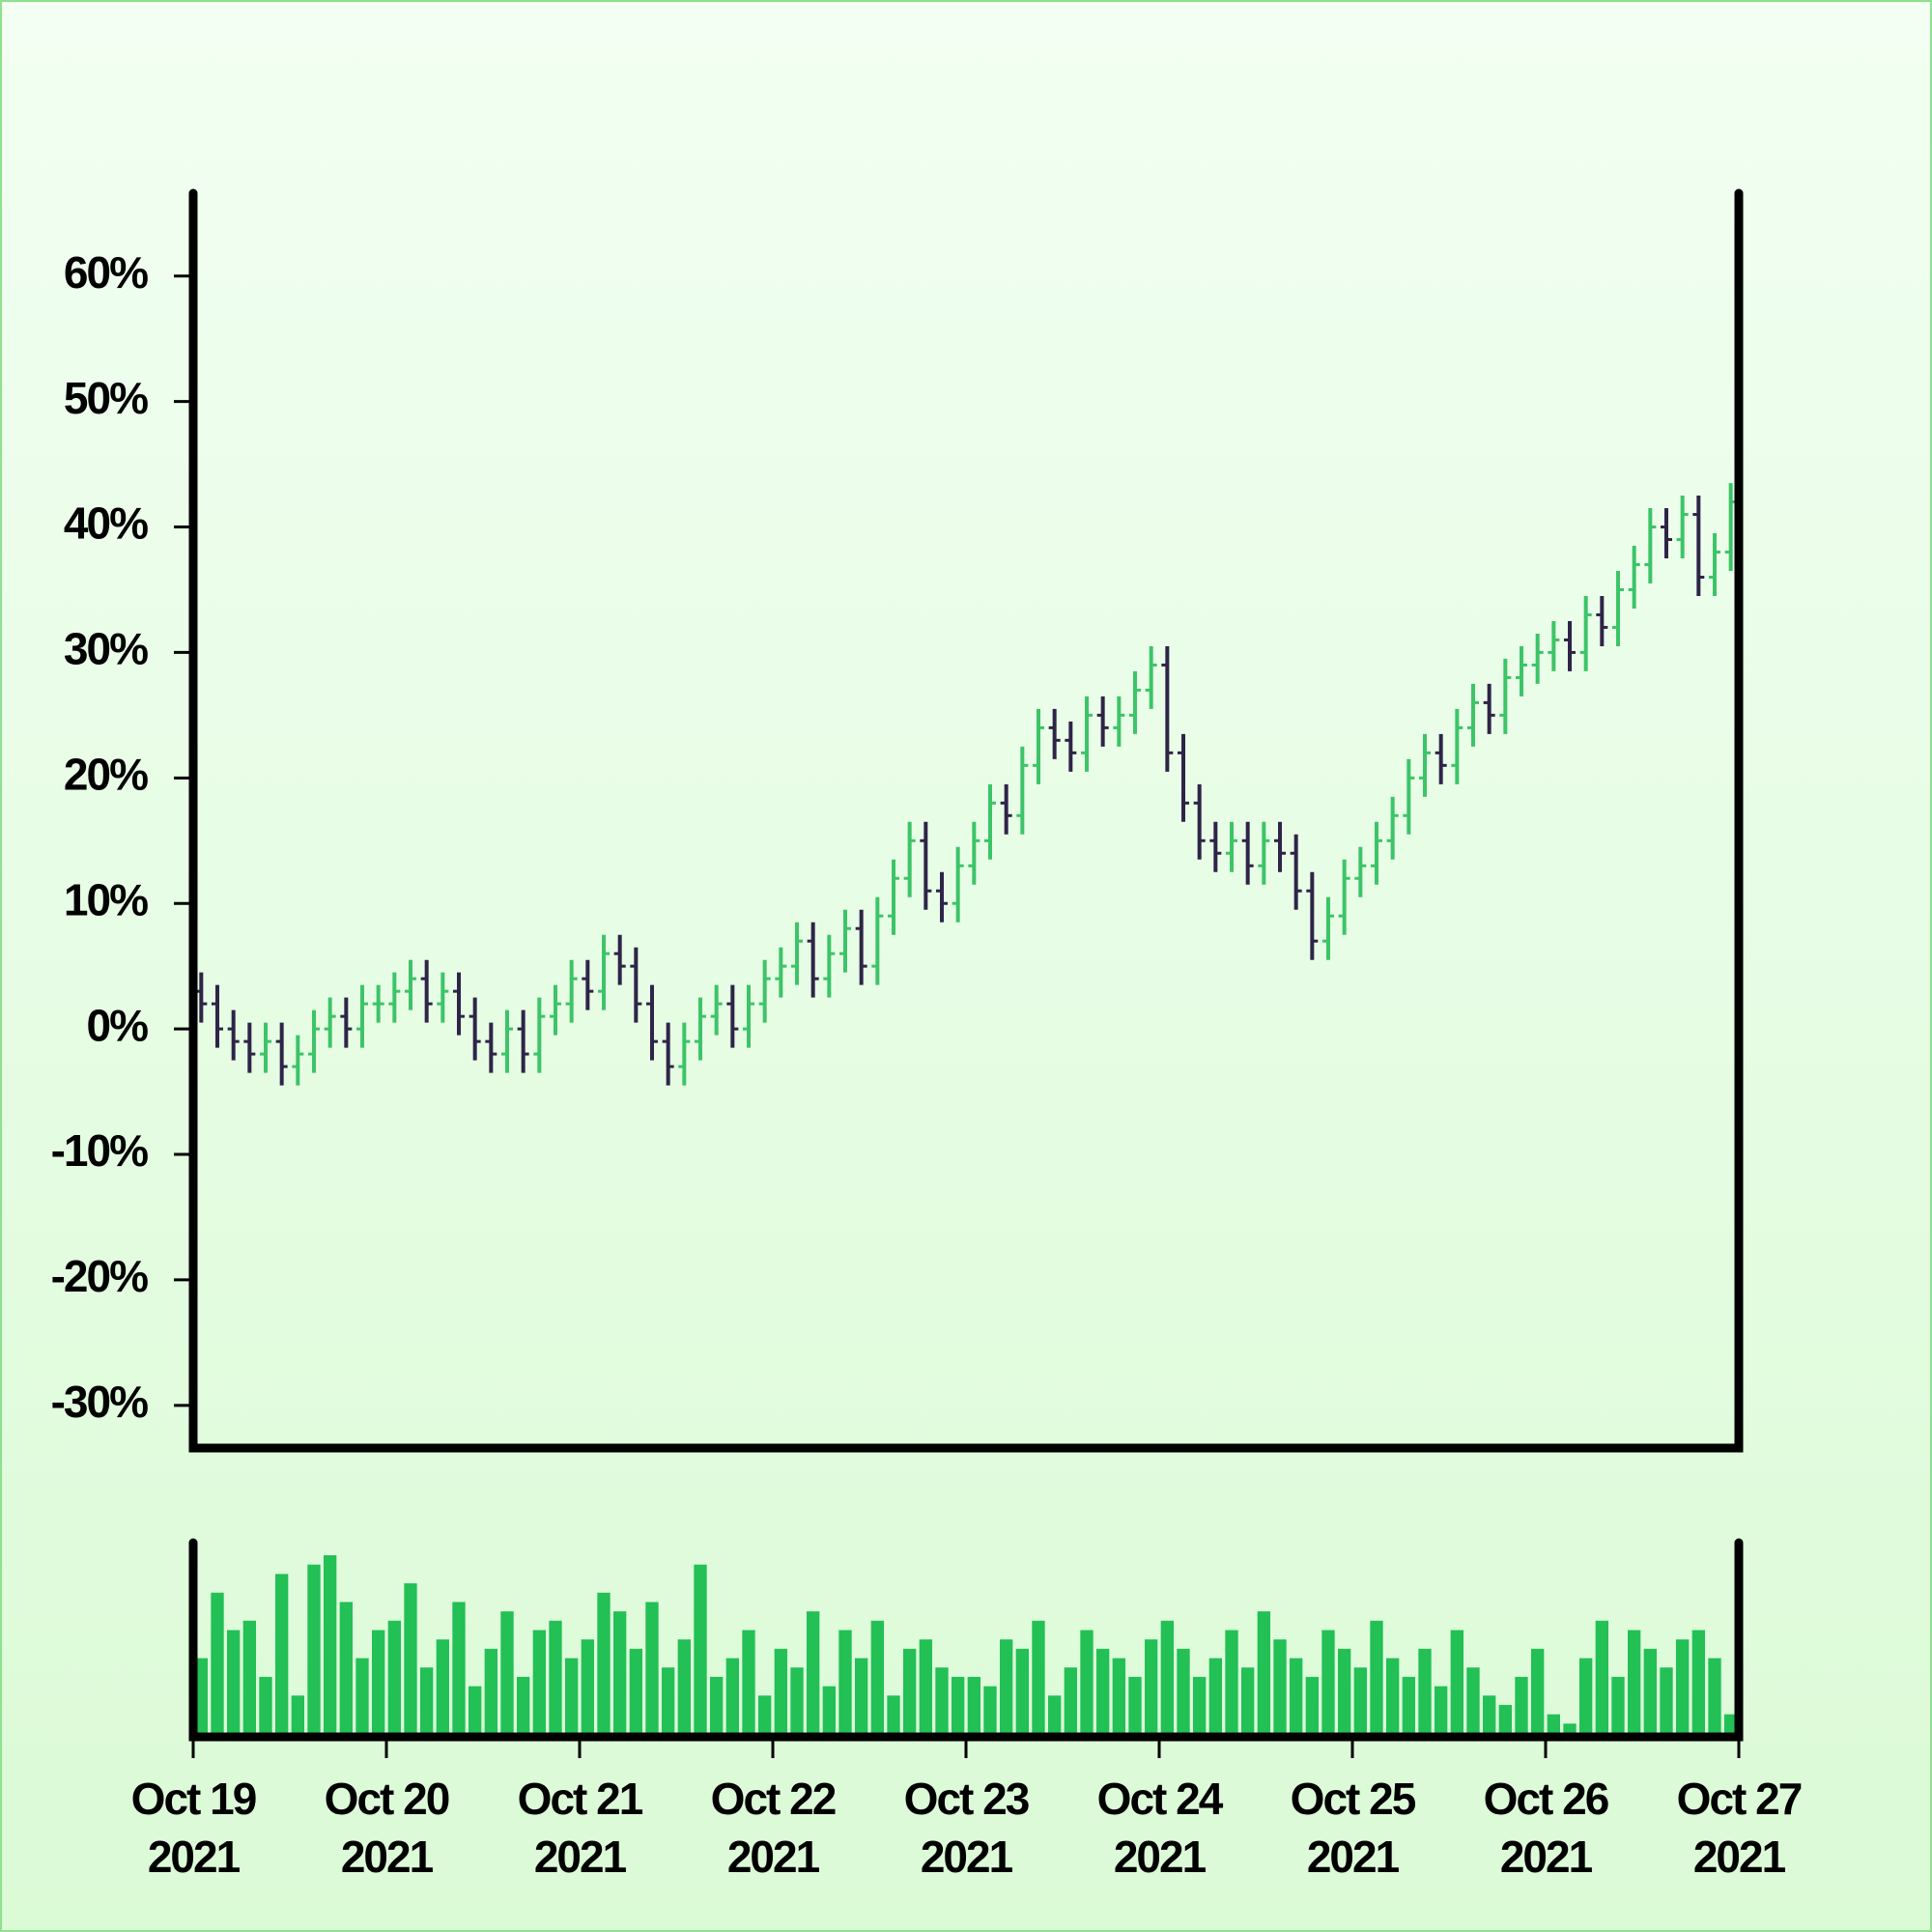 The image size is (1932, 1932). Describe the element at coordinates (106, 523) in the screenshot. I see `y-tick-label: 40%` at that location.